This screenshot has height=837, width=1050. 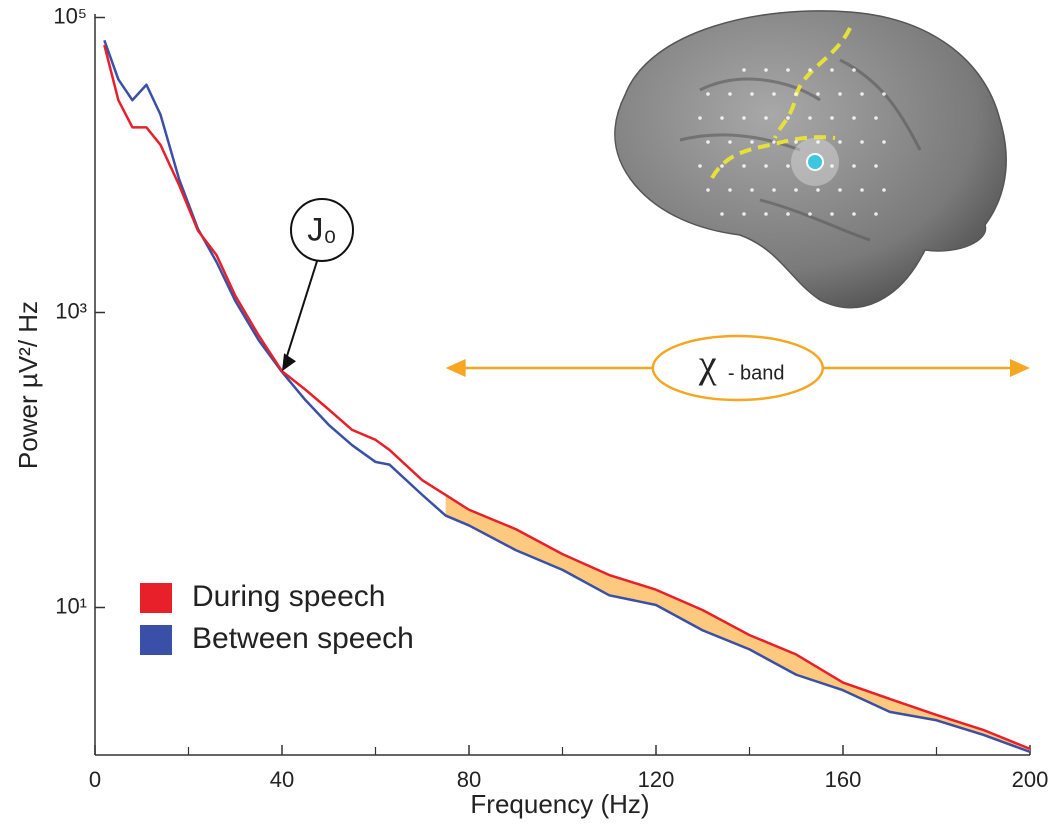 I want to click on band-label-bubble, so click(x=738, y=368).